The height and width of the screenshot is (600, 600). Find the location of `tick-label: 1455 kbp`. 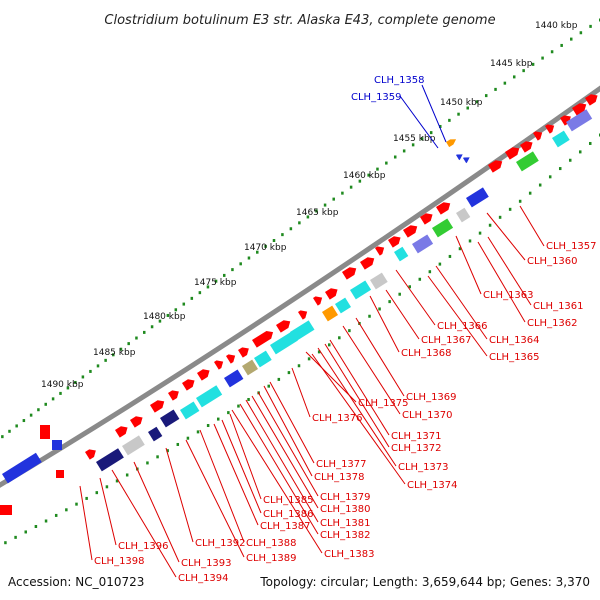

tick-label: 1455 kbp is located at coordinates (414, 139).